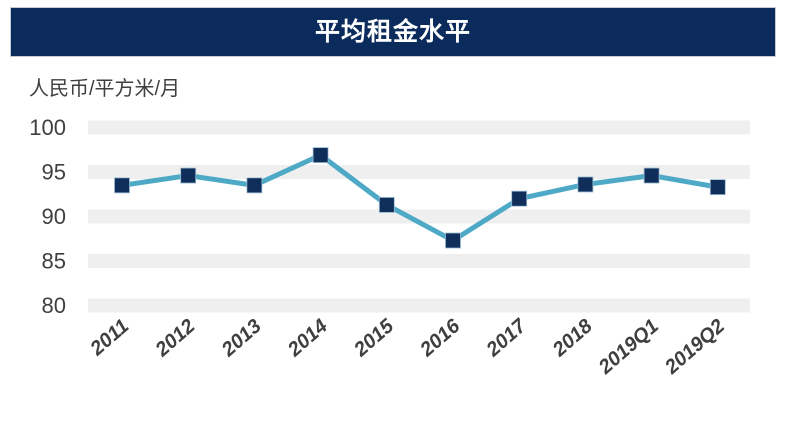 This screenshot has width=786, height=426. Describe the element at coordinates (175, 338) in the screenshot. I see `x-axis-tick-label: 2012` at that location.